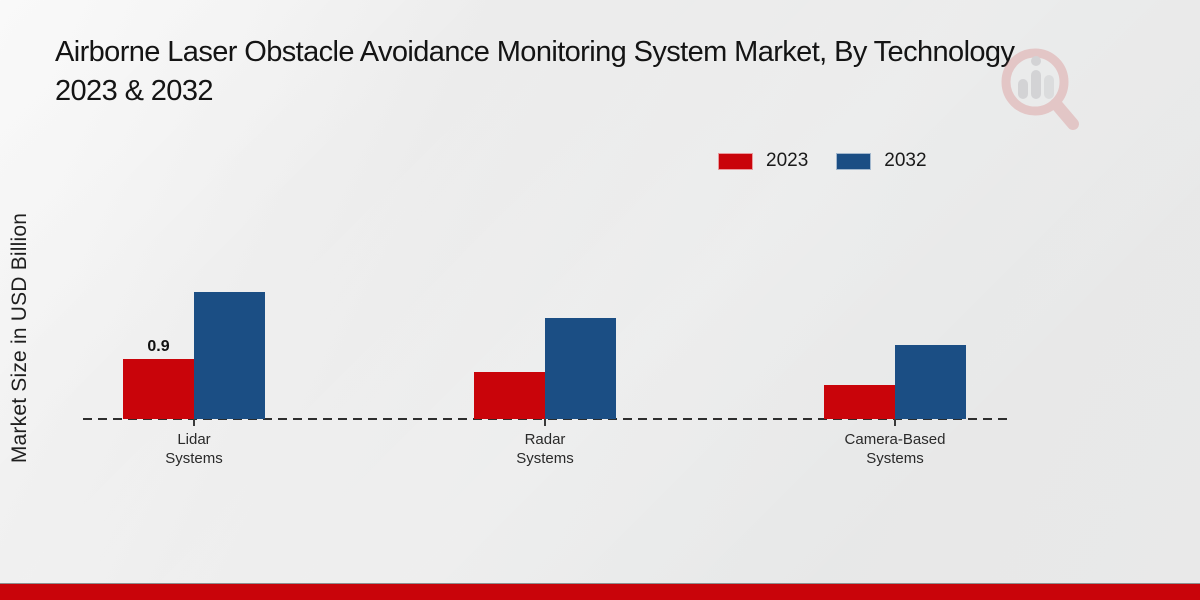 This screenshot has width=1200, height=600. Describe the element at coordinates (600, 591) in the screenshot. I see `footer-brand-bar` at that location.